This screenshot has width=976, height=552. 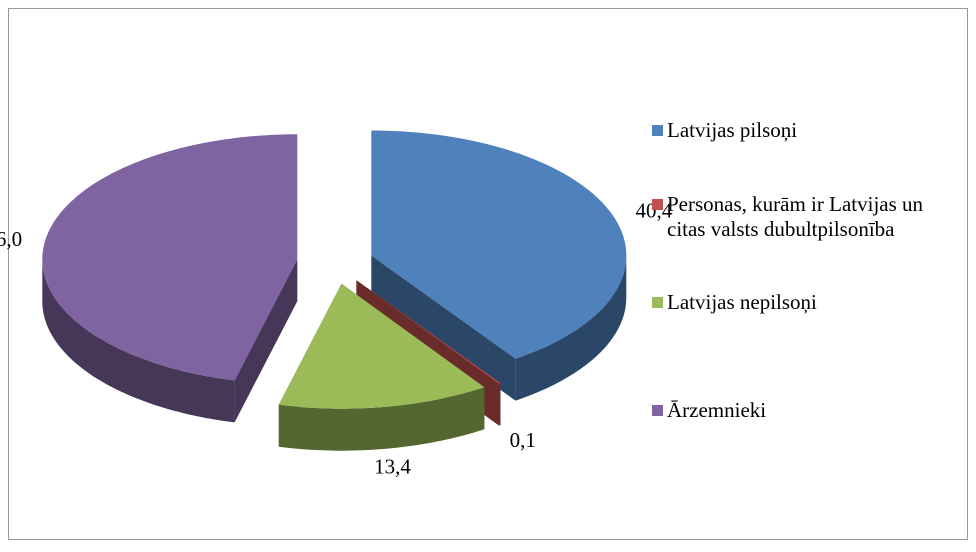 What do you see at coordinates (392, 466) in the screenshot?
I see `data-label: 13,4` at bounding box center [392, 466].